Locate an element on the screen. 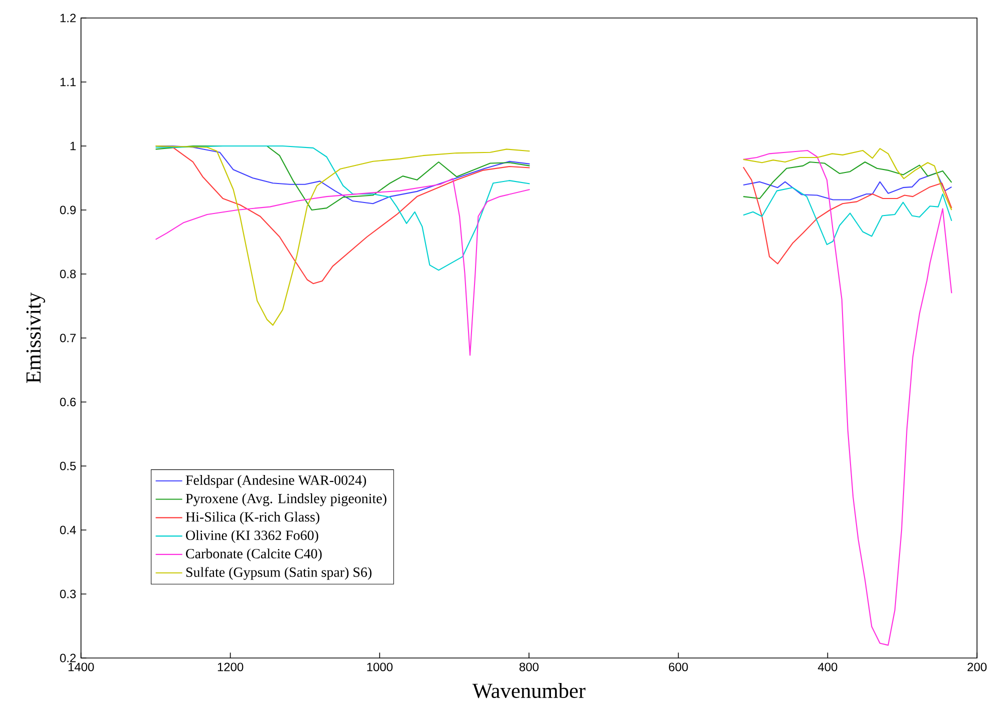 The width and height of the screenshot is (987, 713). y-tick-label: 0.2 is located at coordinates (68, 658).